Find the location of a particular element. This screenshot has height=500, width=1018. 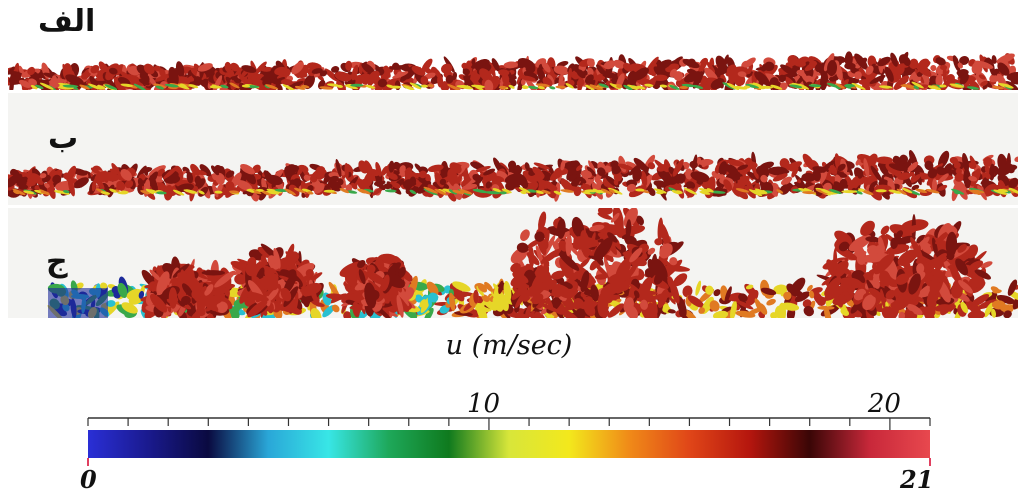

panel-label-b: ب is located at coordinates (63, 138).